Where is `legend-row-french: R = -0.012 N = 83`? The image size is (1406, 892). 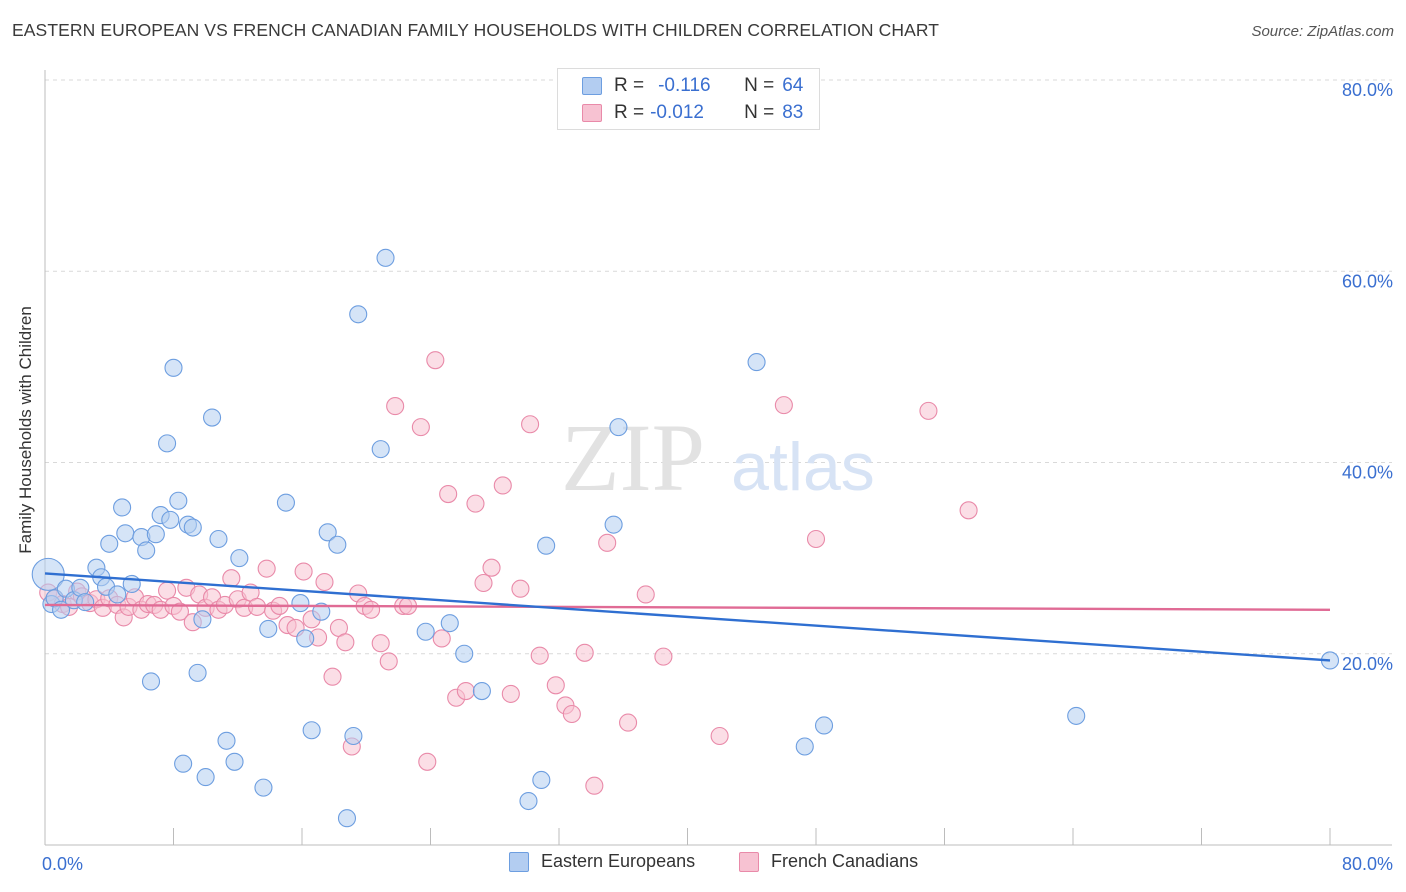
legend-row-french: R = -0.012 N = 83 is located at coordinates (692, 113).